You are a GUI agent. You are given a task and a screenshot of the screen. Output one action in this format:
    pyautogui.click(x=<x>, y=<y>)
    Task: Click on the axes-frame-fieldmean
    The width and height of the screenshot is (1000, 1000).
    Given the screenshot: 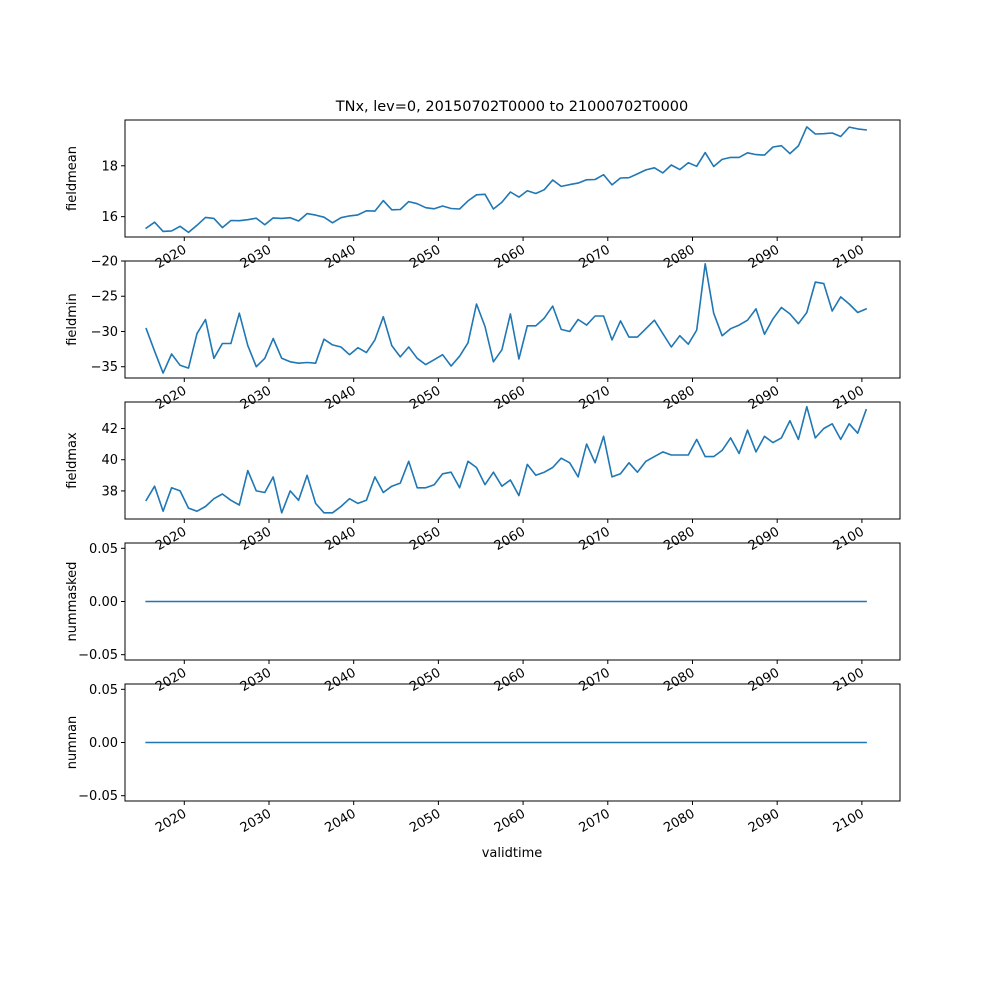 What is the action you would take?
    pyautogui.click(x=512, y=178)
    